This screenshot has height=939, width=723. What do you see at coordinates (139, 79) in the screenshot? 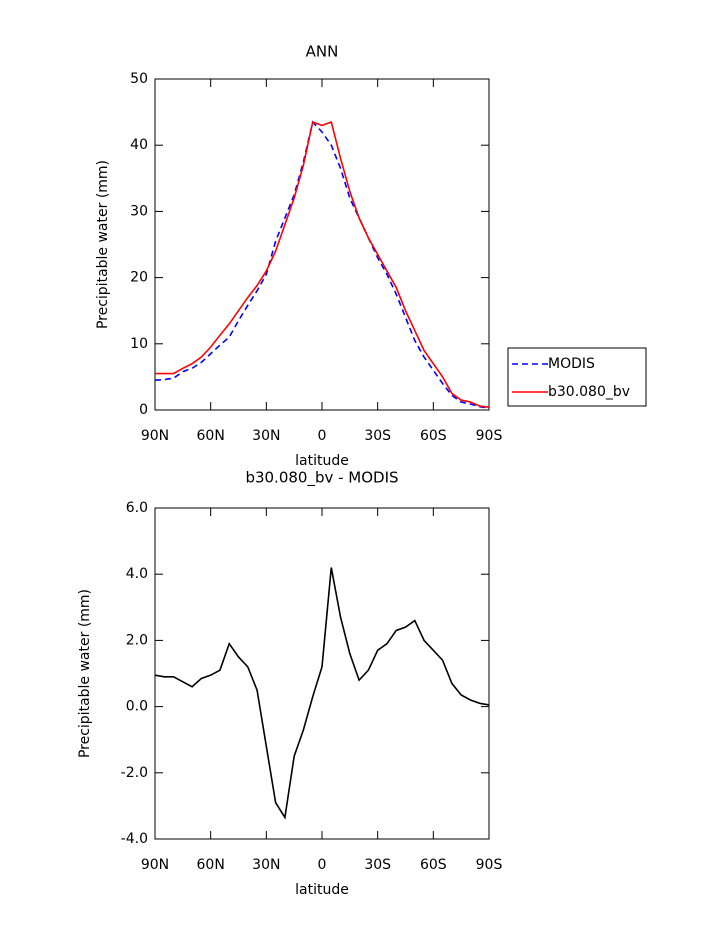
I see `y-tick-label: 50` at bounding box center [139, 79].